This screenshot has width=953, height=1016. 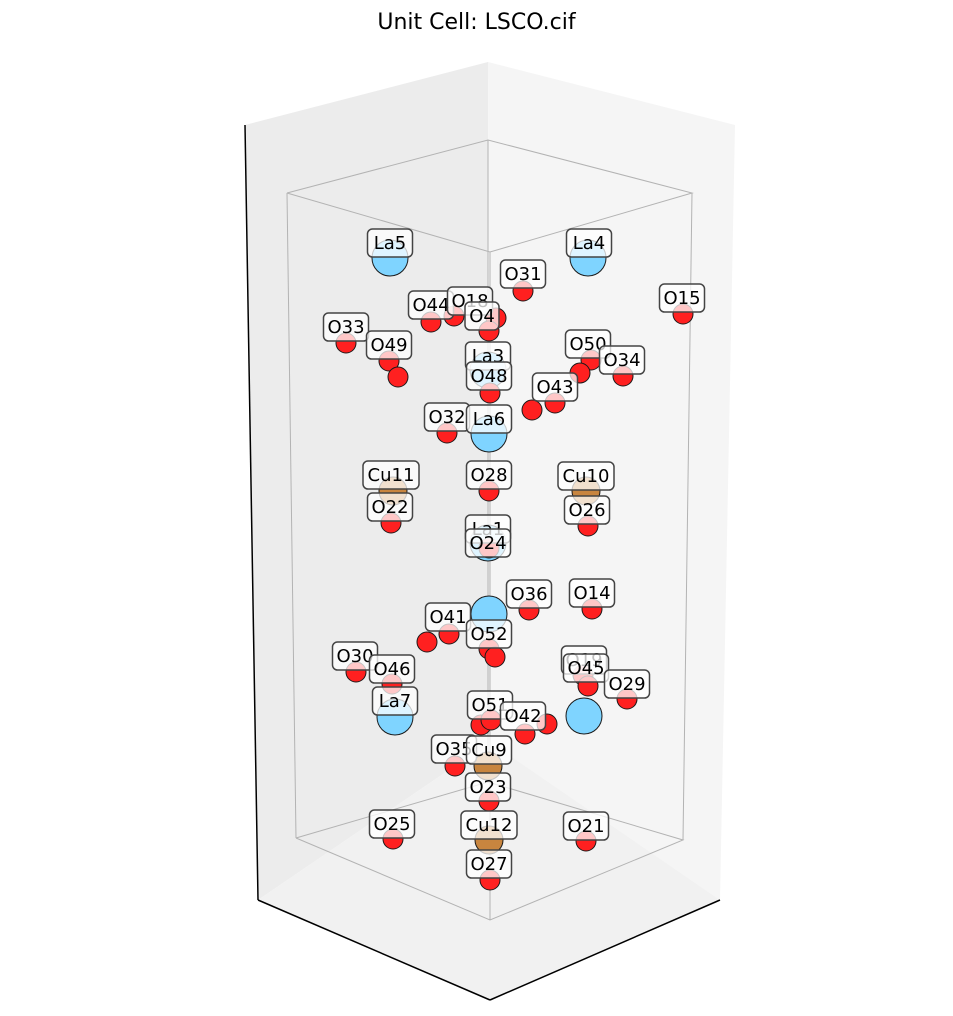 I want to click on atom-label-text: O24, so click(x=487, y=543).